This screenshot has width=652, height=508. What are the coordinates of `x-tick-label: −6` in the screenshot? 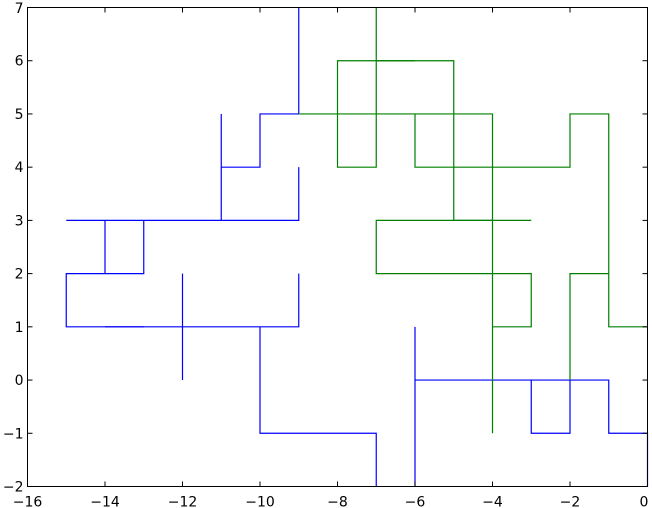 It's located at (415, 501).